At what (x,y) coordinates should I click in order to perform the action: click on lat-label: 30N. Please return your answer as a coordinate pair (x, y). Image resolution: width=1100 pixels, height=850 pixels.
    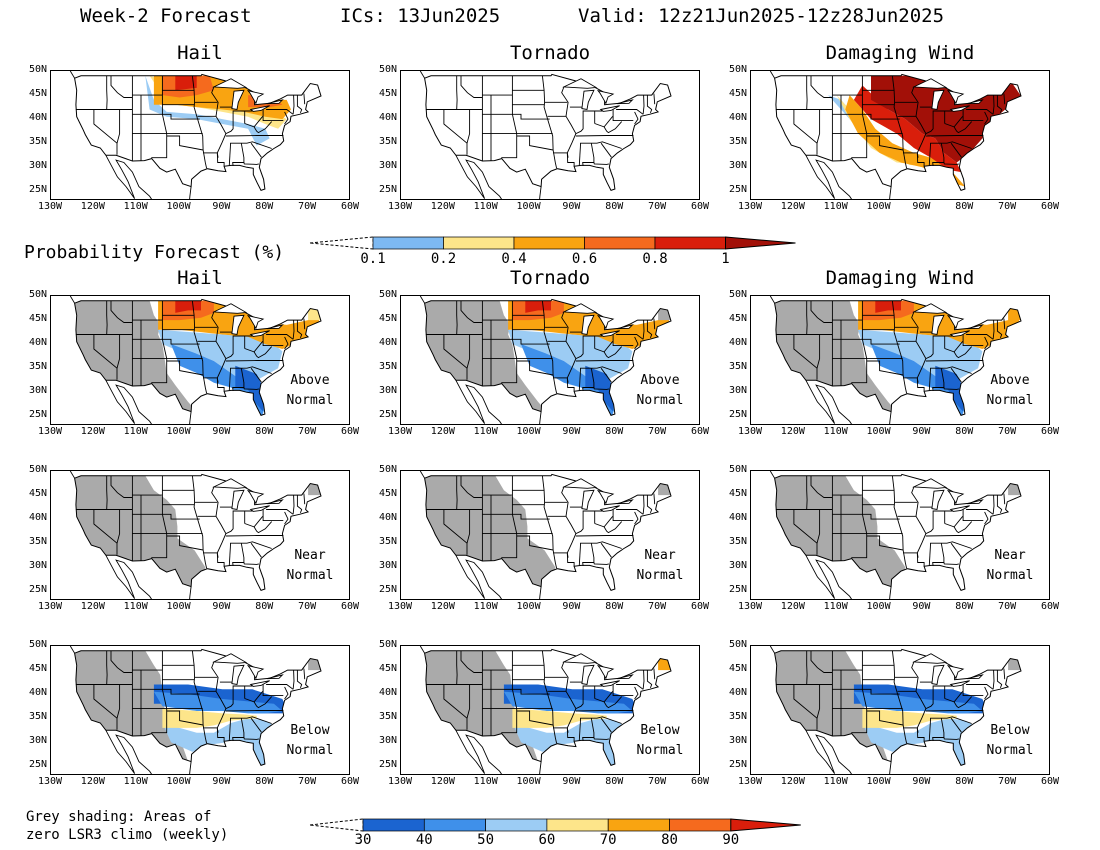
    Looking at the image, I should click on (737, 391).